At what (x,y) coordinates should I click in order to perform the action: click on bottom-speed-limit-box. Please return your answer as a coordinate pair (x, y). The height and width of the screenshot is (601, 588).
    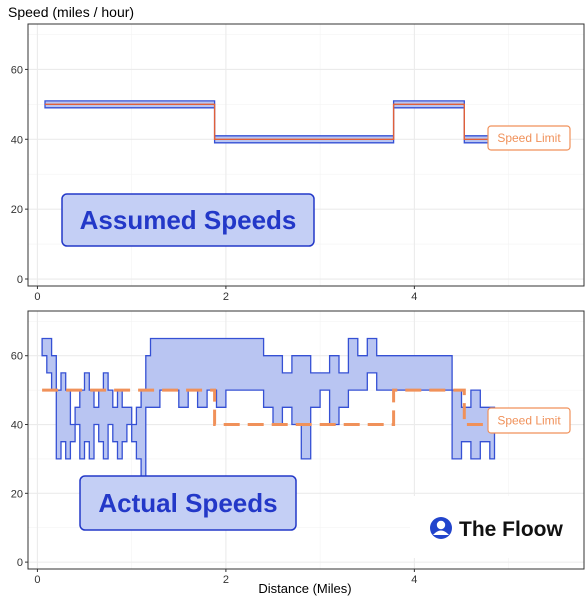
    Looking at the image, I should click on (529, 420).